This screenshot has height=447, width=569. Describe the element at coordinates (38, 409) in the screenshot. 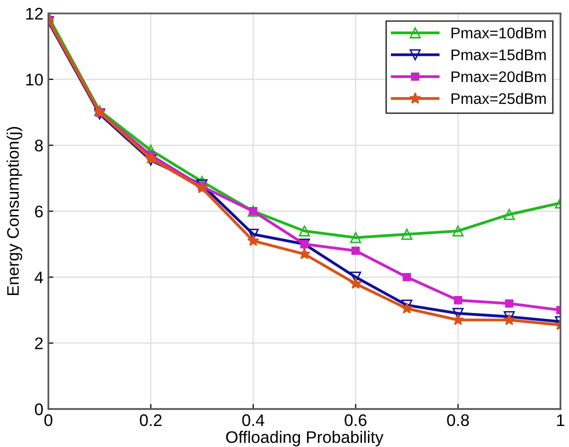

I see `y-tick-label: 0` at that location.